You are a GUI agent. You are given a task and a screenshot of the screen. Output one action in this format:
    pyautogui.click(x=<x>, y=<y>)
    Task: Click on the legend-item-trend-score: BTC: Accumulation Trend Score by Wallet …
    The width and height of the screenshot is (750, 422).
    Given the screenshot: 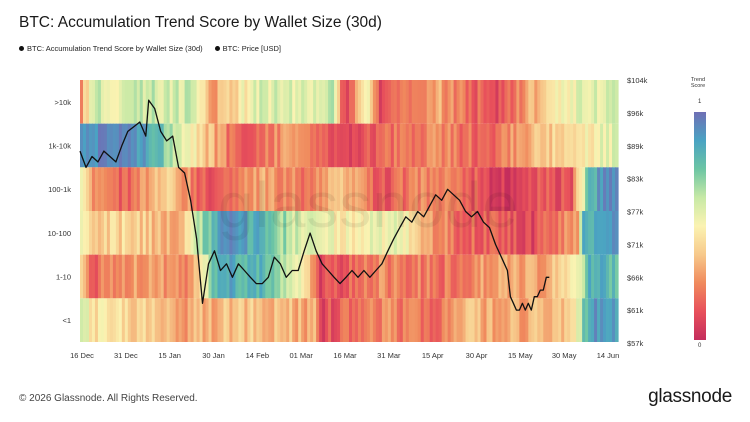 What is the action you would take?
    pyautogui.click(x=111, y=48)
    